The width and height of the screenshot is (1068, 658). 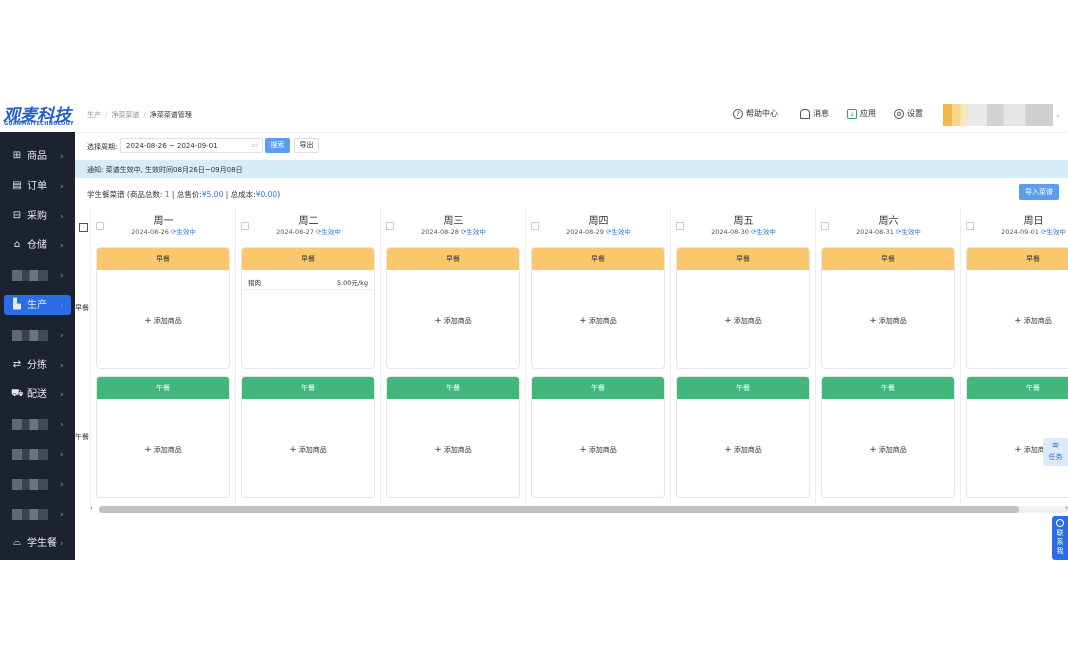 What do you see at coordinates (814, 114) in the screenshot?
I see `messages-button: 消息` at bounding box center [814, 114].